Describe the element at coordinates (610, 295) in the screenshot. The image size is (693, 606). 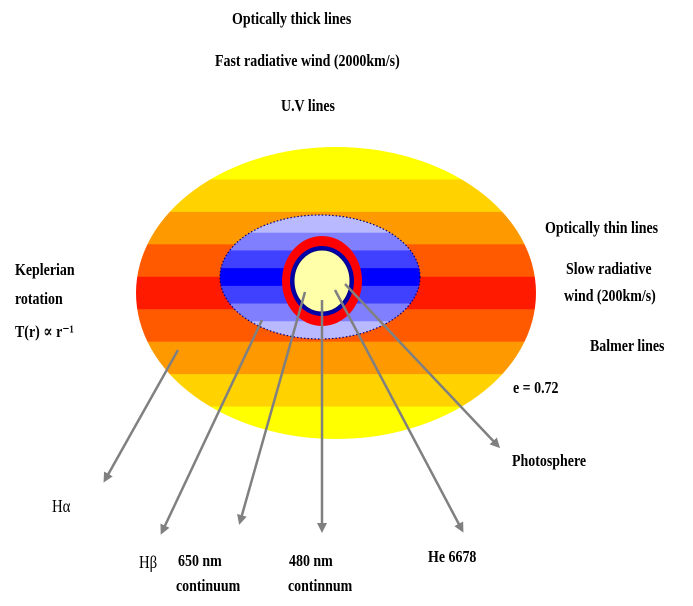
I see `slow-wind-label-2: wind (200km/s)` at that location.